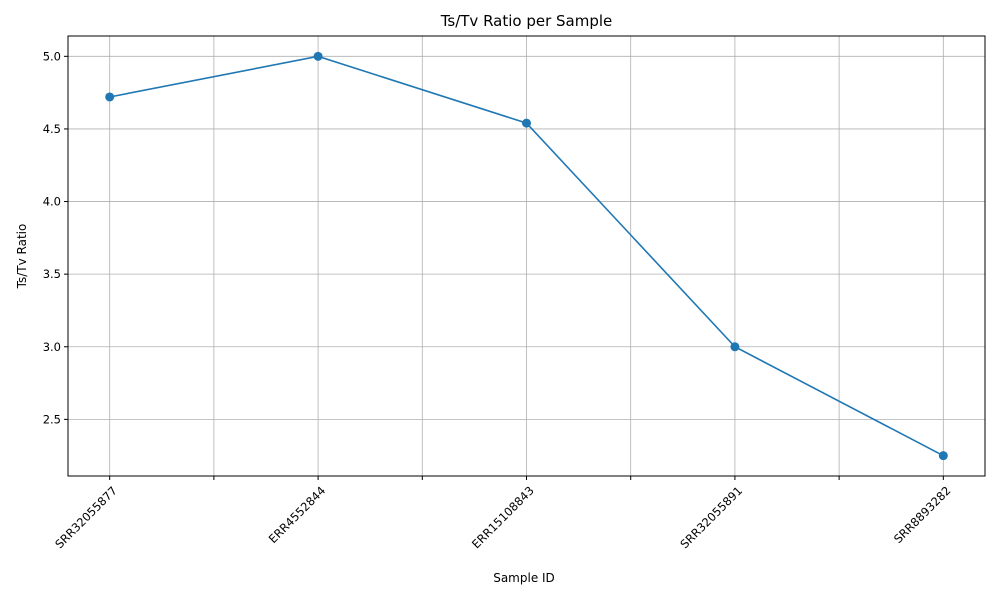 The width and height of the screenshot is (1000, 600). What do you see at coordinates (22, 257) in the screenshot?
I see `y-axis-label: Ts/Tv Ratio` at bounding box center [22, 257].